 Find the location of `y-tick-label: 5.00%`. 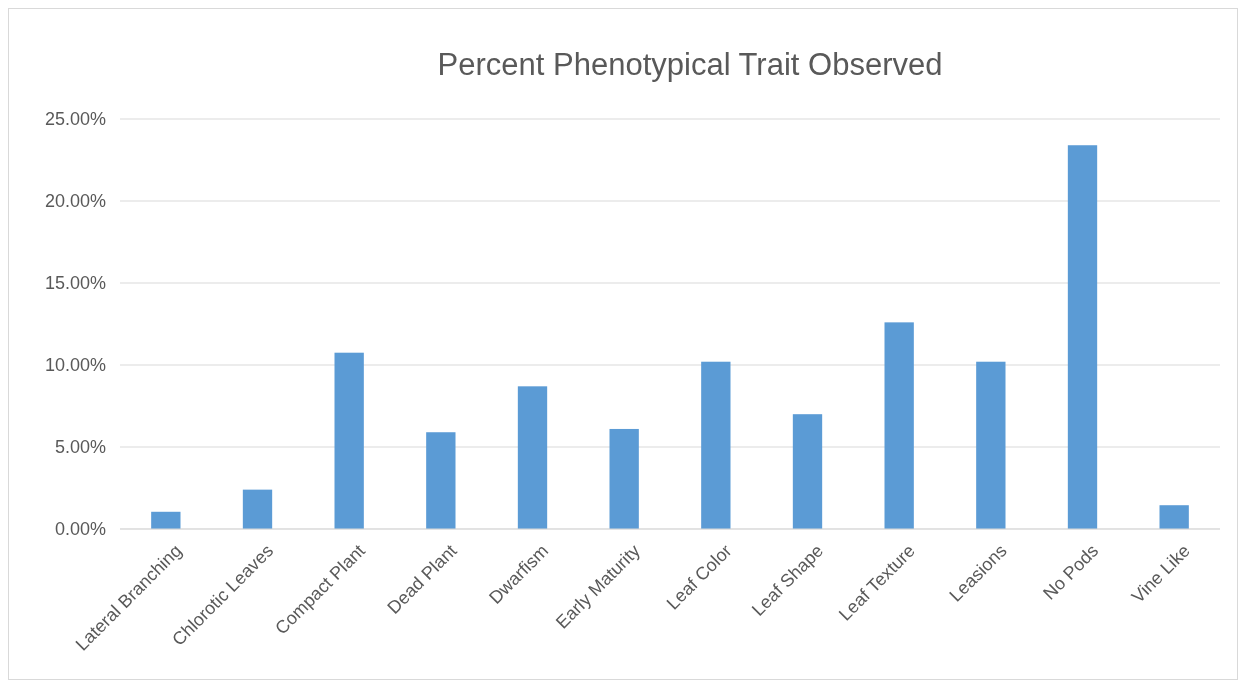

y-tick-label: 5.00% is located at coordinates (80, 447).